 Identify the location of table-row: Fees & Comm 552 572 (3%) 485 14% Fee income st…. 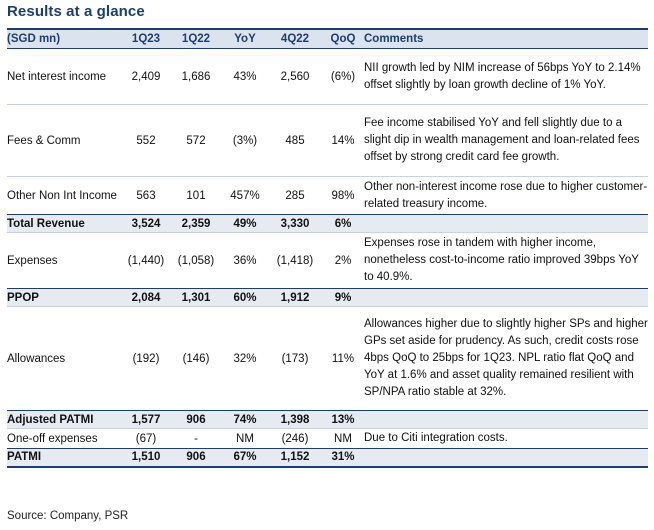
(327, 141).